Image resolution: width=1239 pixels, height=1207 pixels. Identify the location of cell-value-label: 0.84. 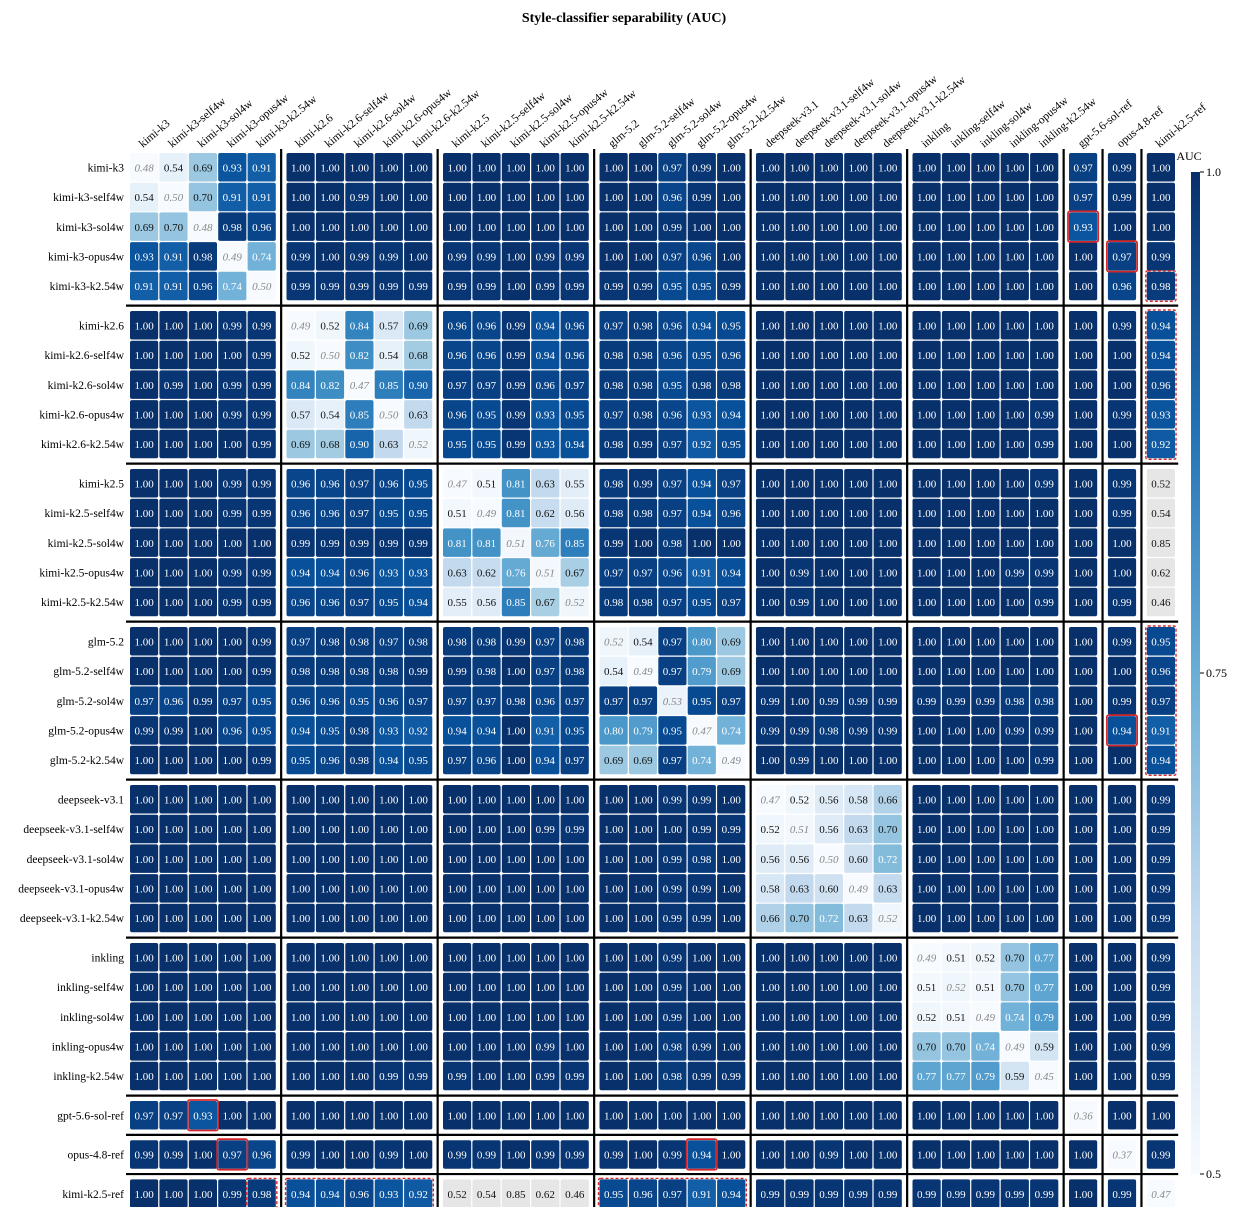
(360, 326).